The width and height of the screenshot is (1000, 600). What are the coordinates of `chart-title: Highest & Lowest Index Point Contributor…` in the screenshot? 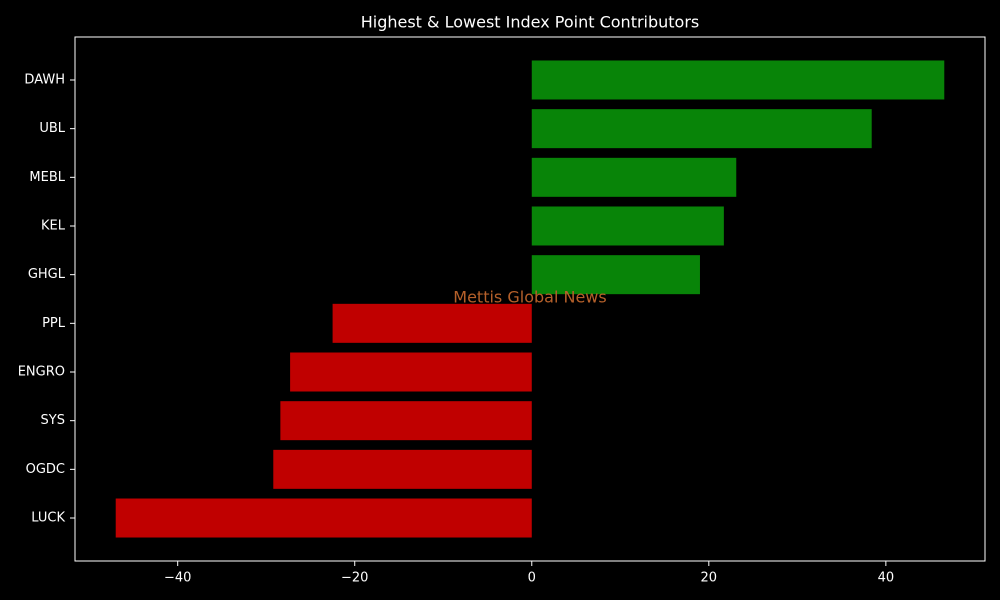 It's located at (530, 22).